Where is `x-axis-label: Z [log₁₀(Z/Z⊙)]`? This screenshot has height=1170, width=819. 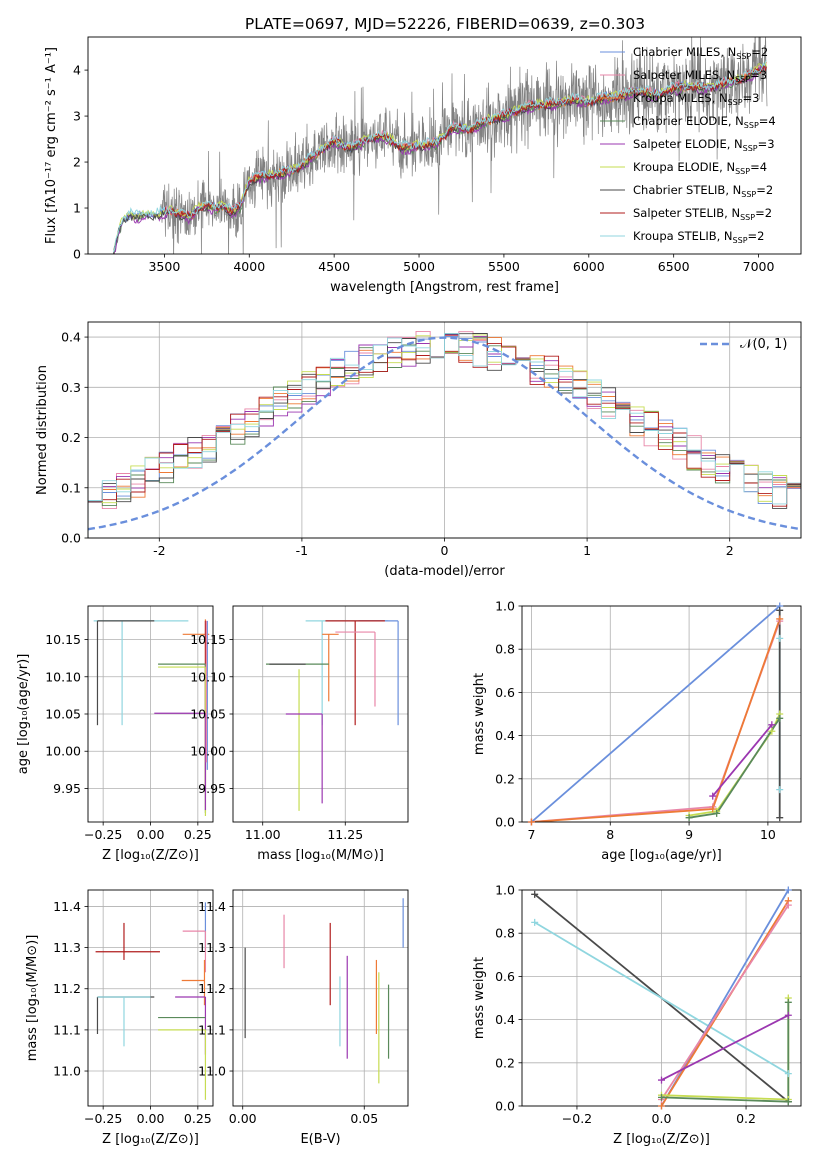 x-axis-label: Z [log₁₀(Z/Z⊙)] is located at coordinates (661, 1139).